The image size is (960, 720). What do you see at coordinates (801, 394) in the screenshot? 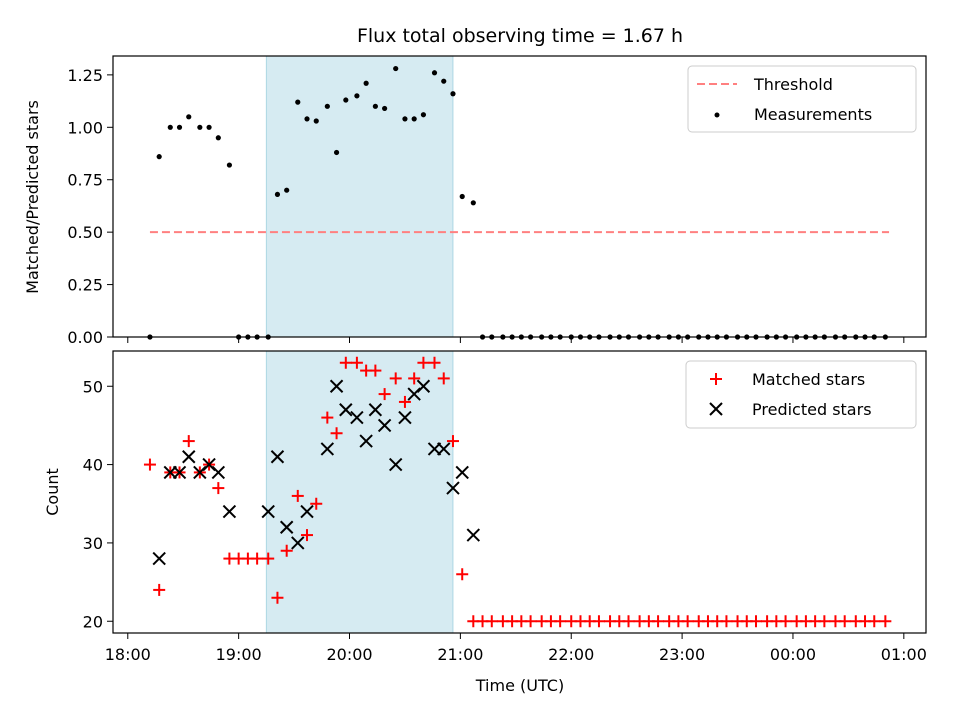
I see `bottom-legend: Matched stars Predicted stars` at bounding box center [801, 394].